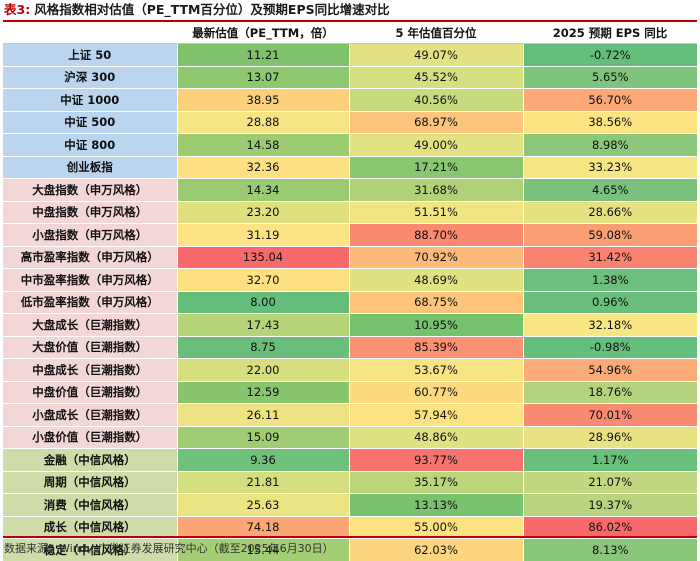 The width and height of the screenshot is (700, 561). What do you see at coordinates (350, 21) in the screenshot?
I see `top-rule` at bounding box center [350, 21].